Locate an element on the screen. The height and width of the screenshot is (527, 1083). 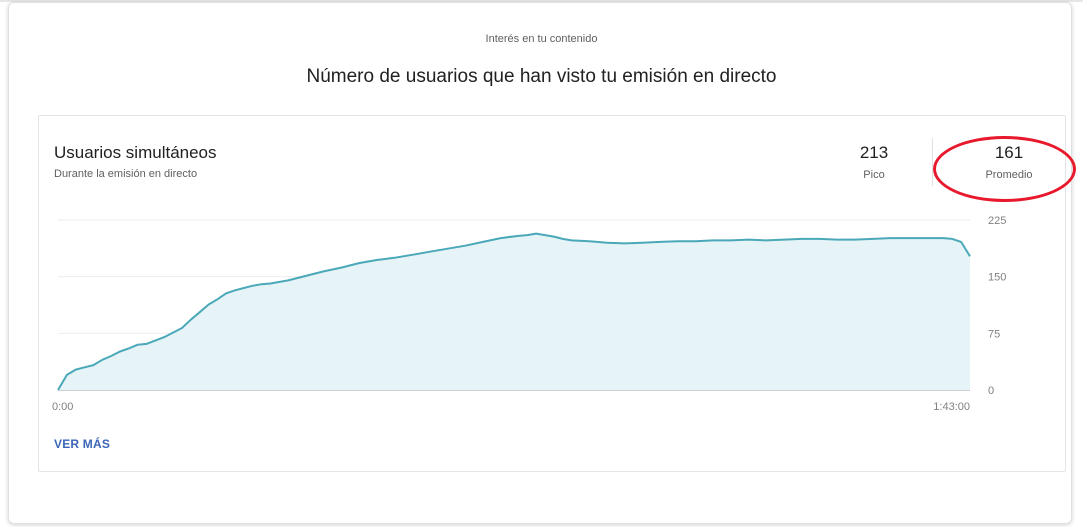
peak-stat: 213 Pico is located at coordinates (874, 162).